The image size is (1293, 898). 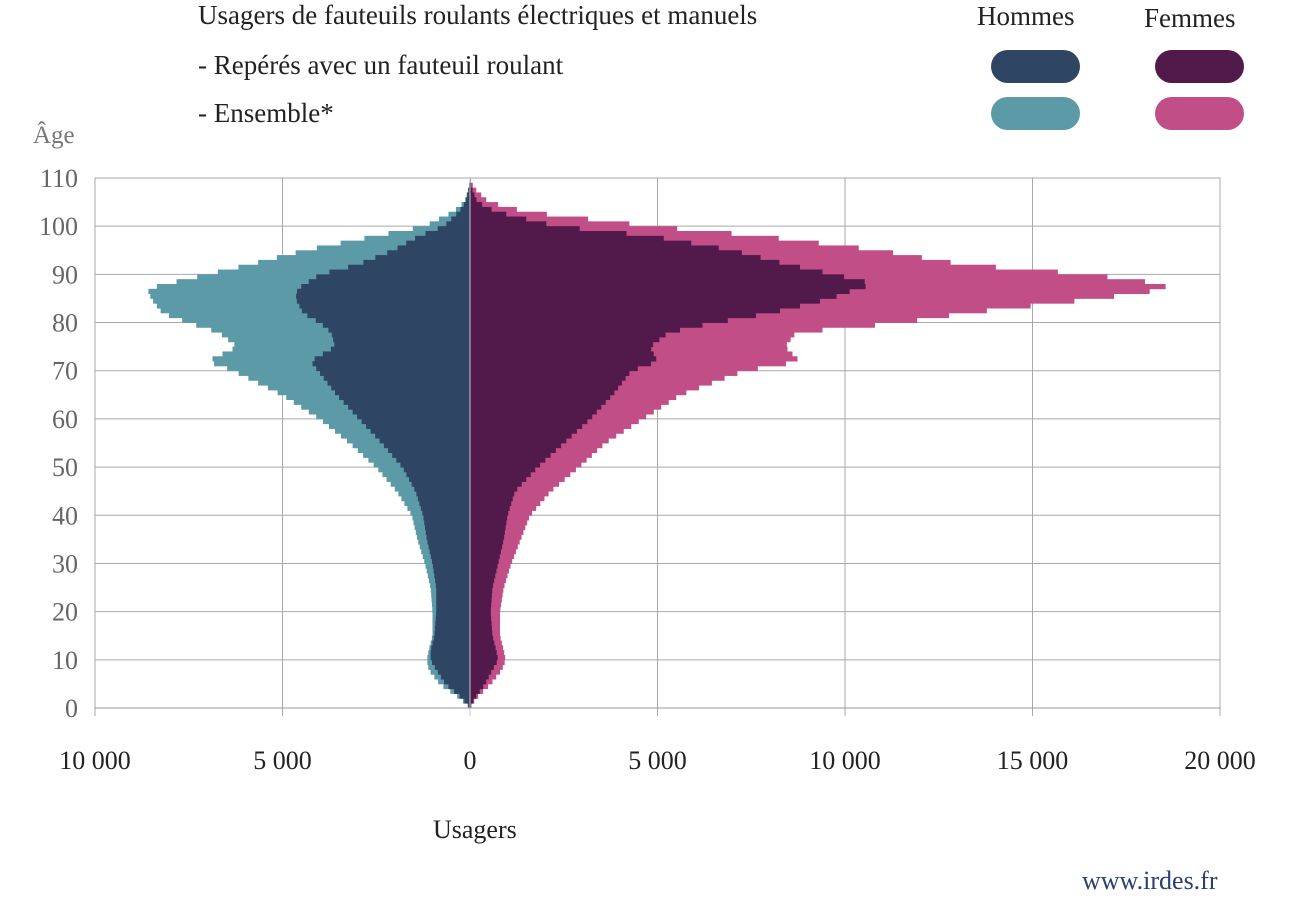 I want to click on y-tick-label: 30, so click(x=65, y=563).